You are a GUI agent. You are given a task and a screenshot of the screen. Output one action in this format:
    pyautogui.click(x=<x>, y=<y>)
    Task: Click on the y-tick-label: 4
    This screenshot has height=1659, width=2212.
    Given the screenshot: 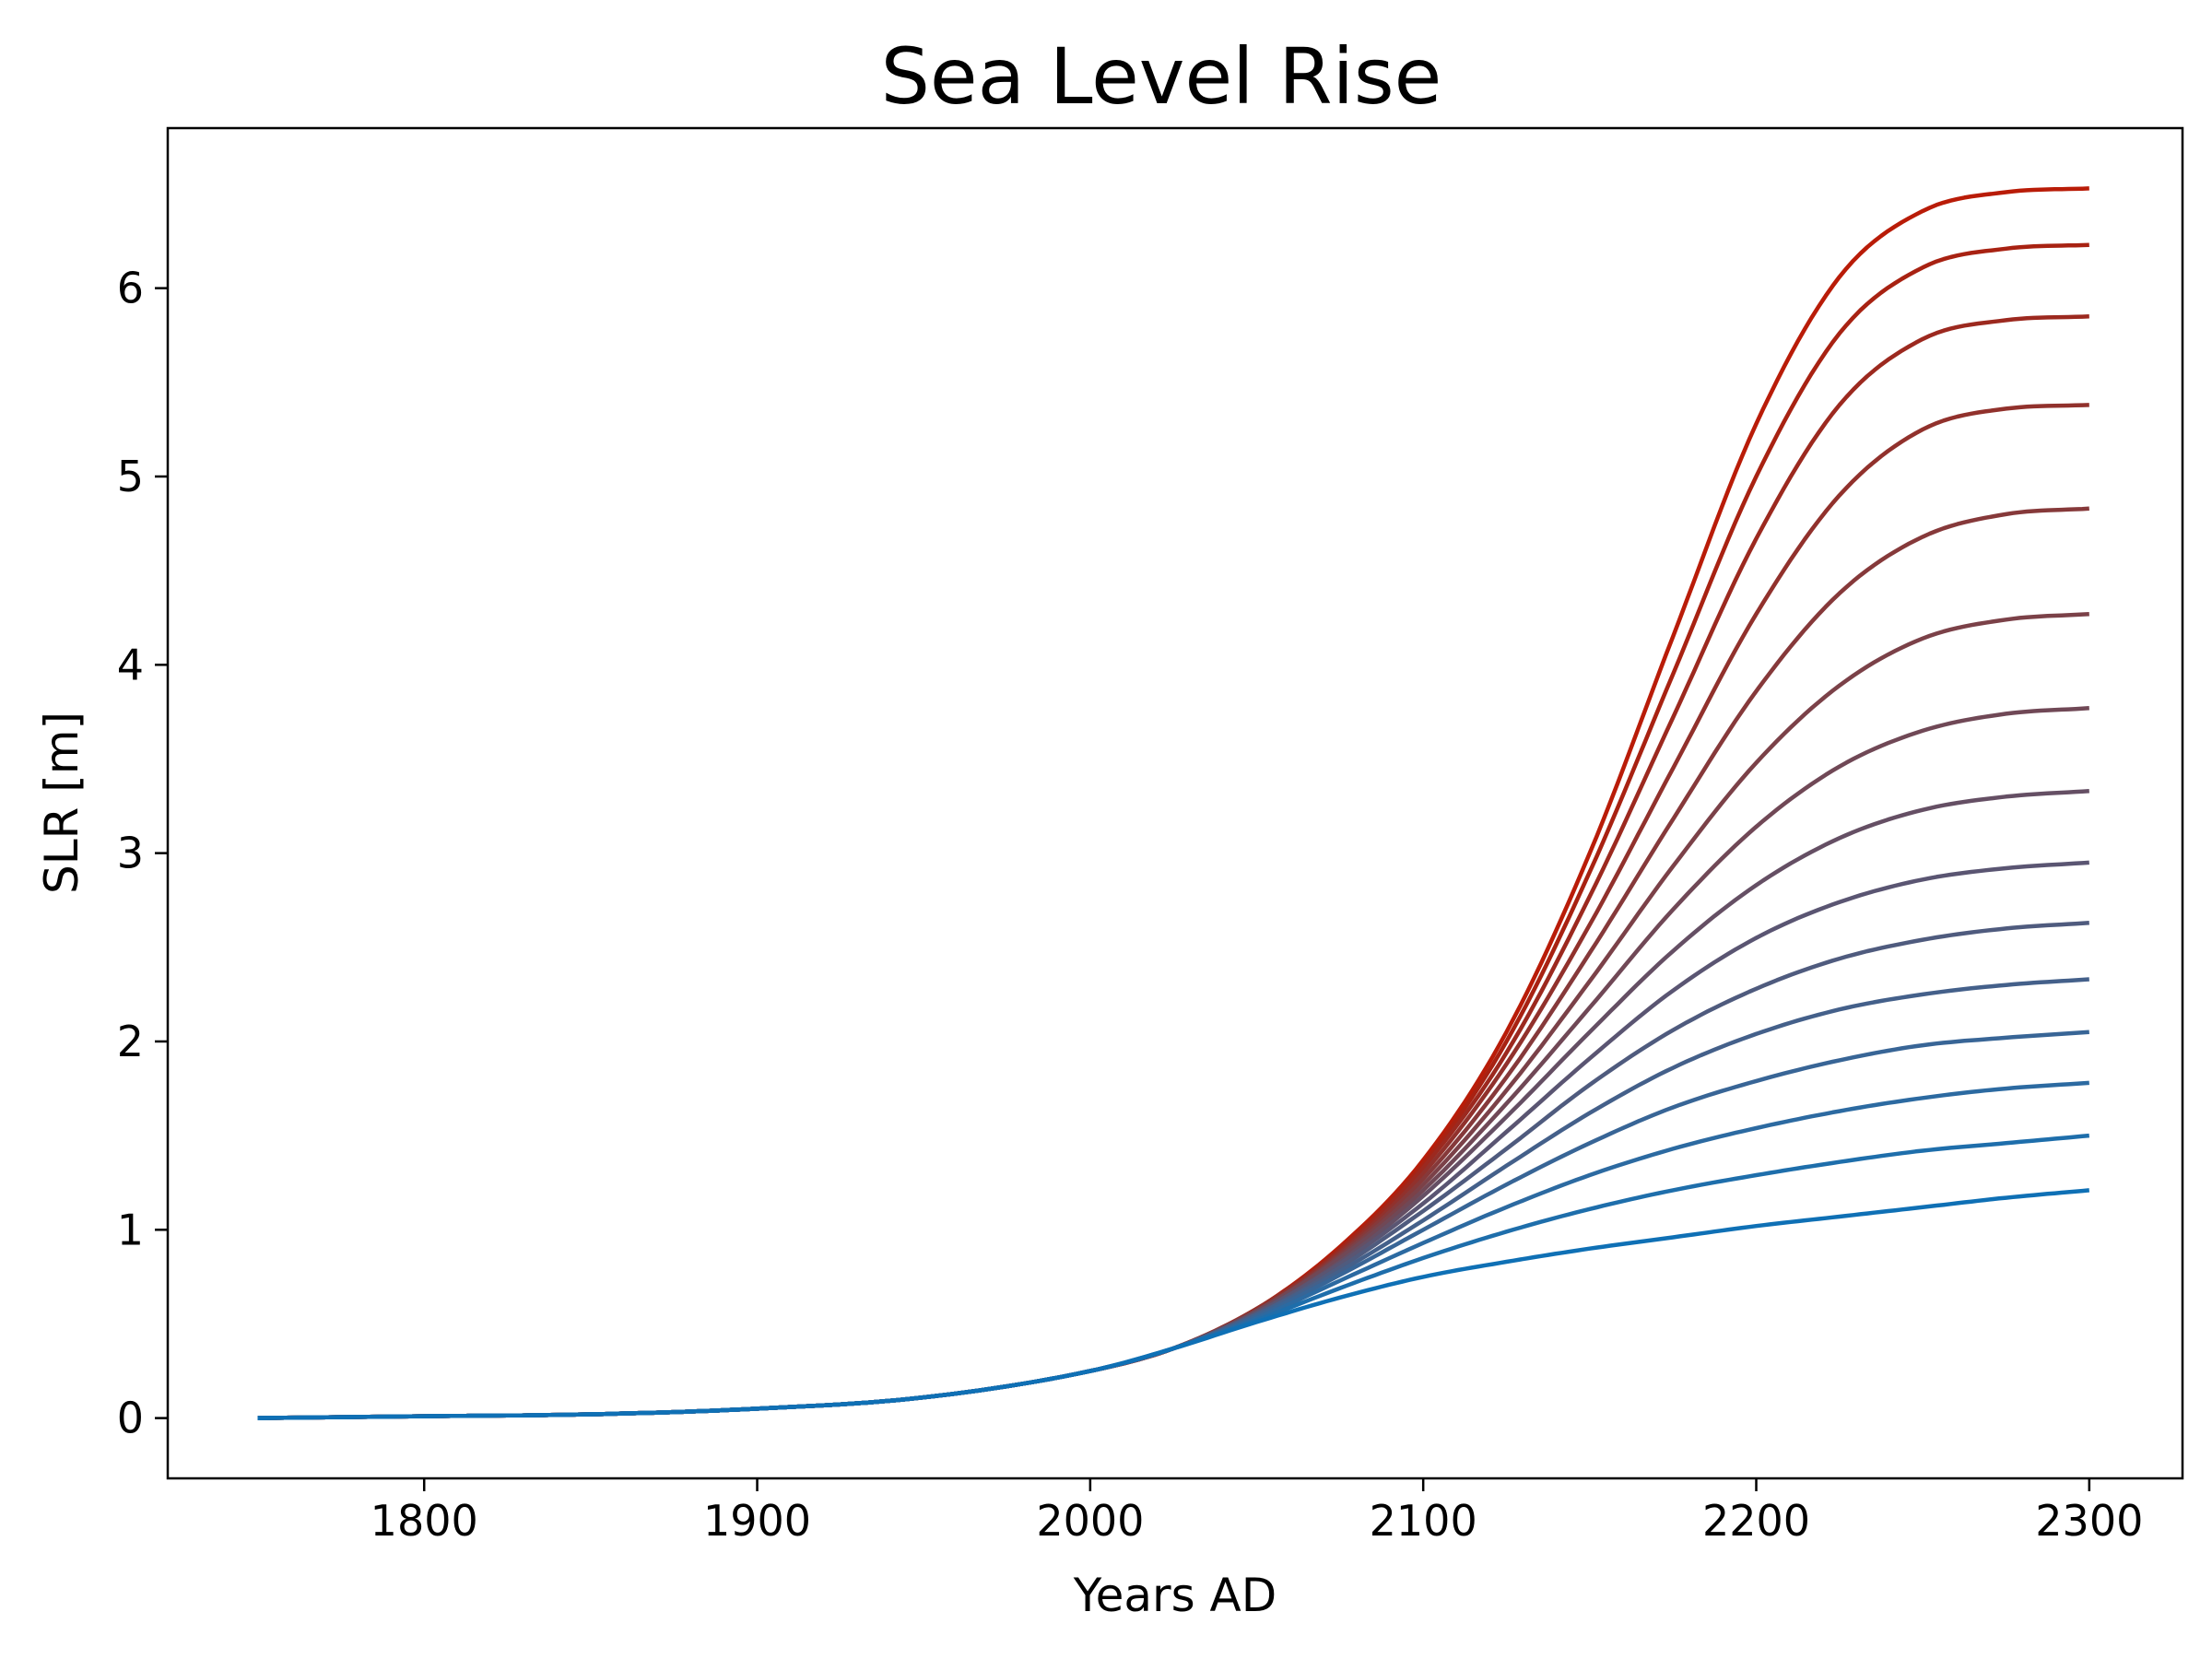 What is the action you would take?
    pyautogui.click(x=130, y=664)
    